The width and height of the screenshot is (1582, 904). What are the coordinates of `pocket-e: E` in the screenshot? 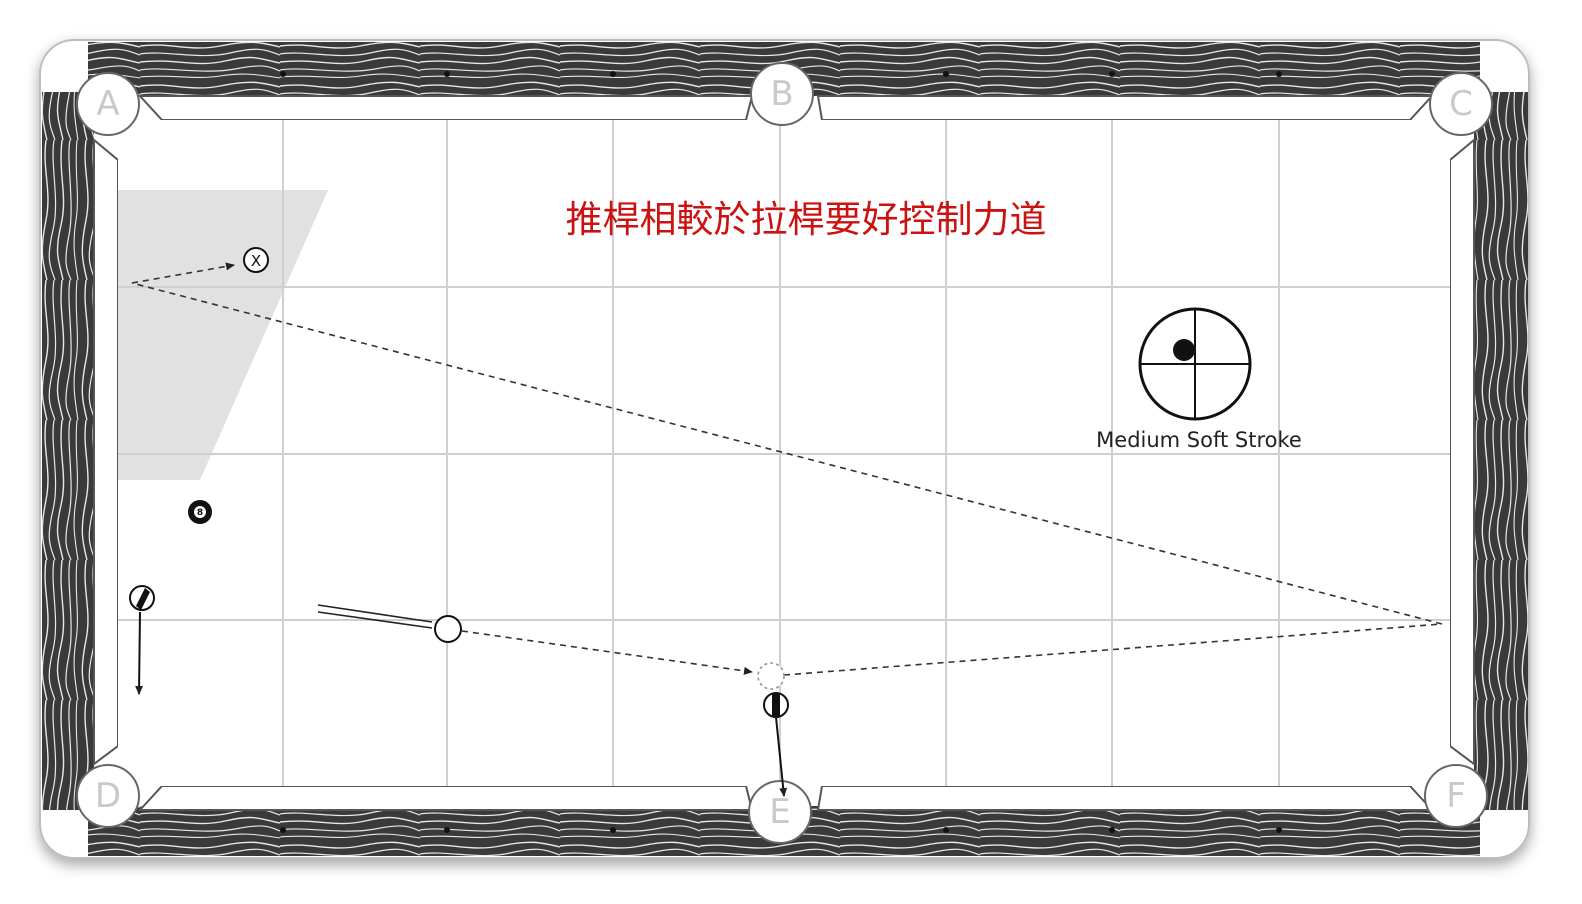 It's located at (780, 812).